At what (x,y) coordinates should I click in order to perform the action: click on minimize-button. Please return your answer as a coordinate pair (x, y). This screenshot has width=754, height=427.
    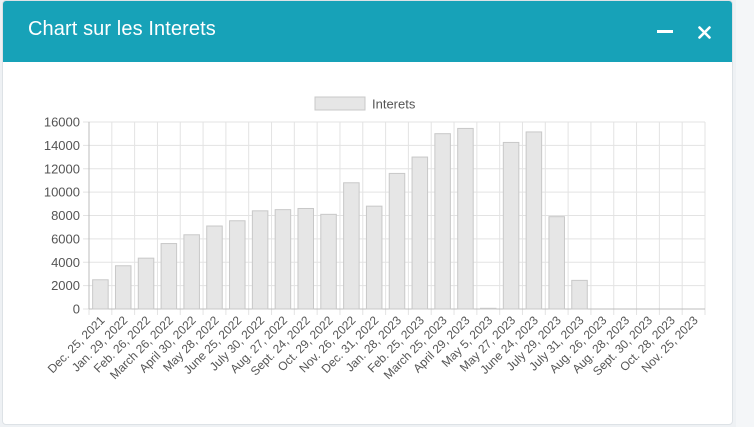
    Looking at the image, I should click on (665, 32).